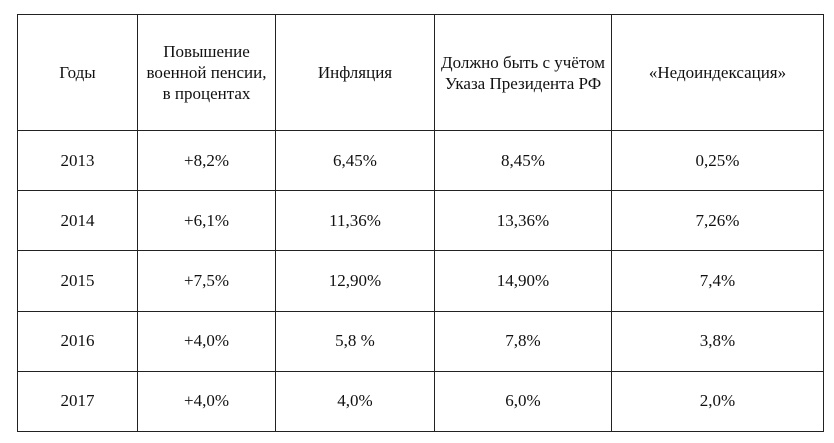  What do you see at coordinates (77, 341) in the screenshot?
I see `cell-year: 2016` at bounding box center [77, 341].